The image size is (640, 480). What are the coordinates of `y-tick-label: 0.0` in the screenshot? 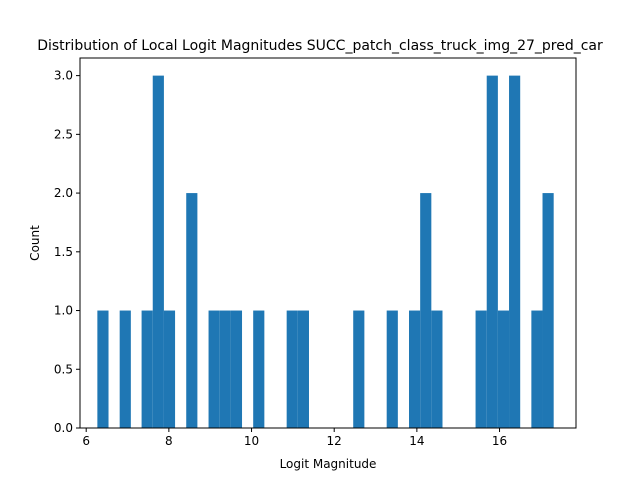 It's located at (63, 428).